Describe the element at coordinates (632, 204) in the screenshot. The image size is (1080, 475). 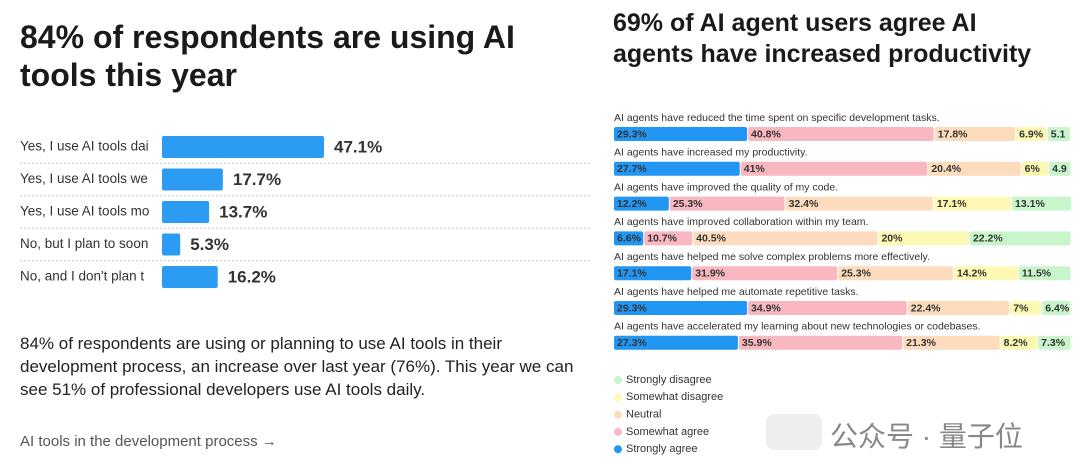
I see `value-label: 12.2%` at that location.